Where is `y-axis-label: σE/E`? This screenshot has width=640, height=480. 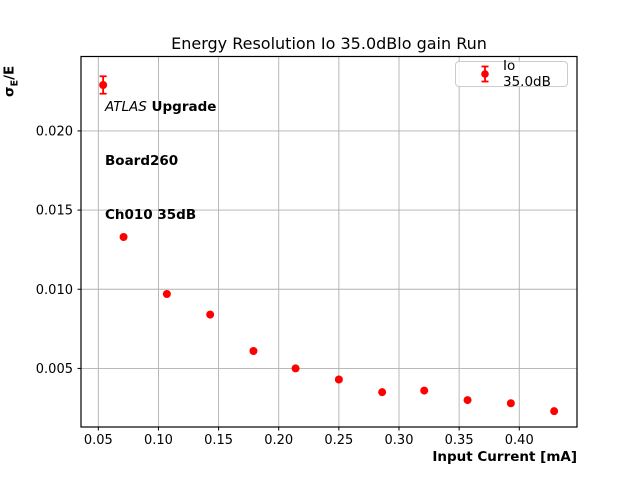 y-axis-label: σE/E is located at coordinates (11, 81).